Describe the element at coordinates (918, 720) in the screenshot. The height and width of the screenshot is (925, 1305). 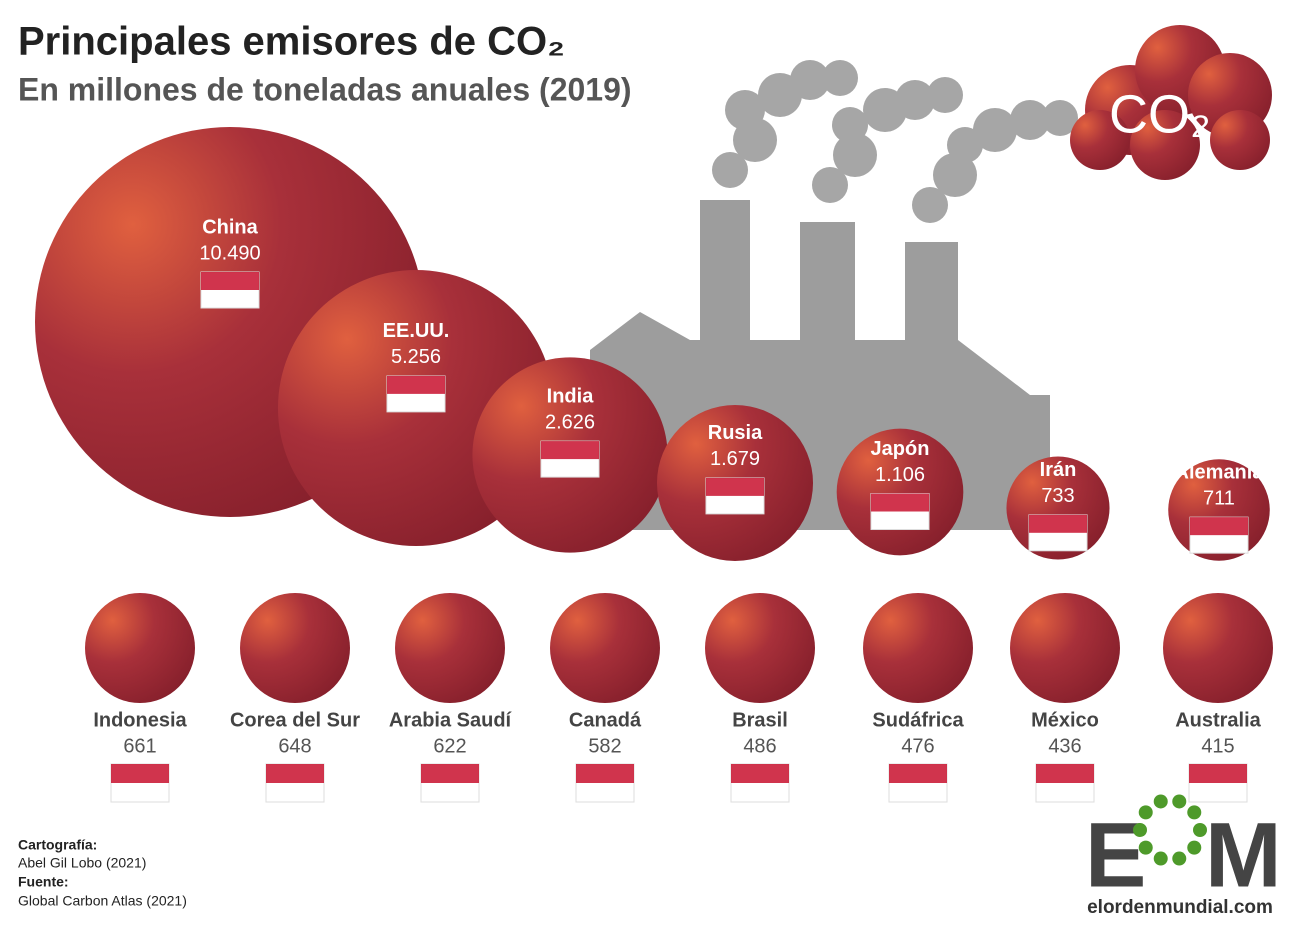
I see `country-label: Sudáfrica` at that location.